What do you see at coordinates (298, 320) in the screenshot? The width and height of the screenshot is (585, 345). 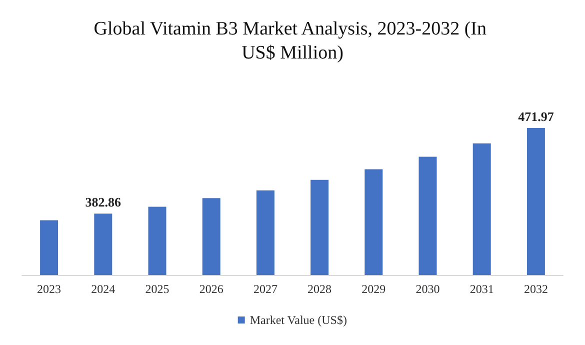 I see `legend-label: Market Value (US$)` at bounding box center [298, 320].